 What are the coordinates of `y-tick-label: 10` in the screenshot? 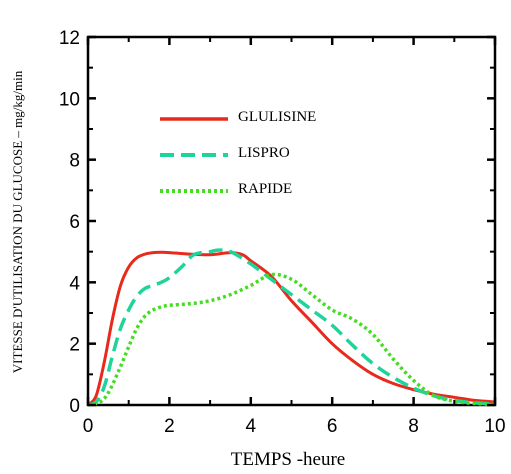 It's located at (69, 99).